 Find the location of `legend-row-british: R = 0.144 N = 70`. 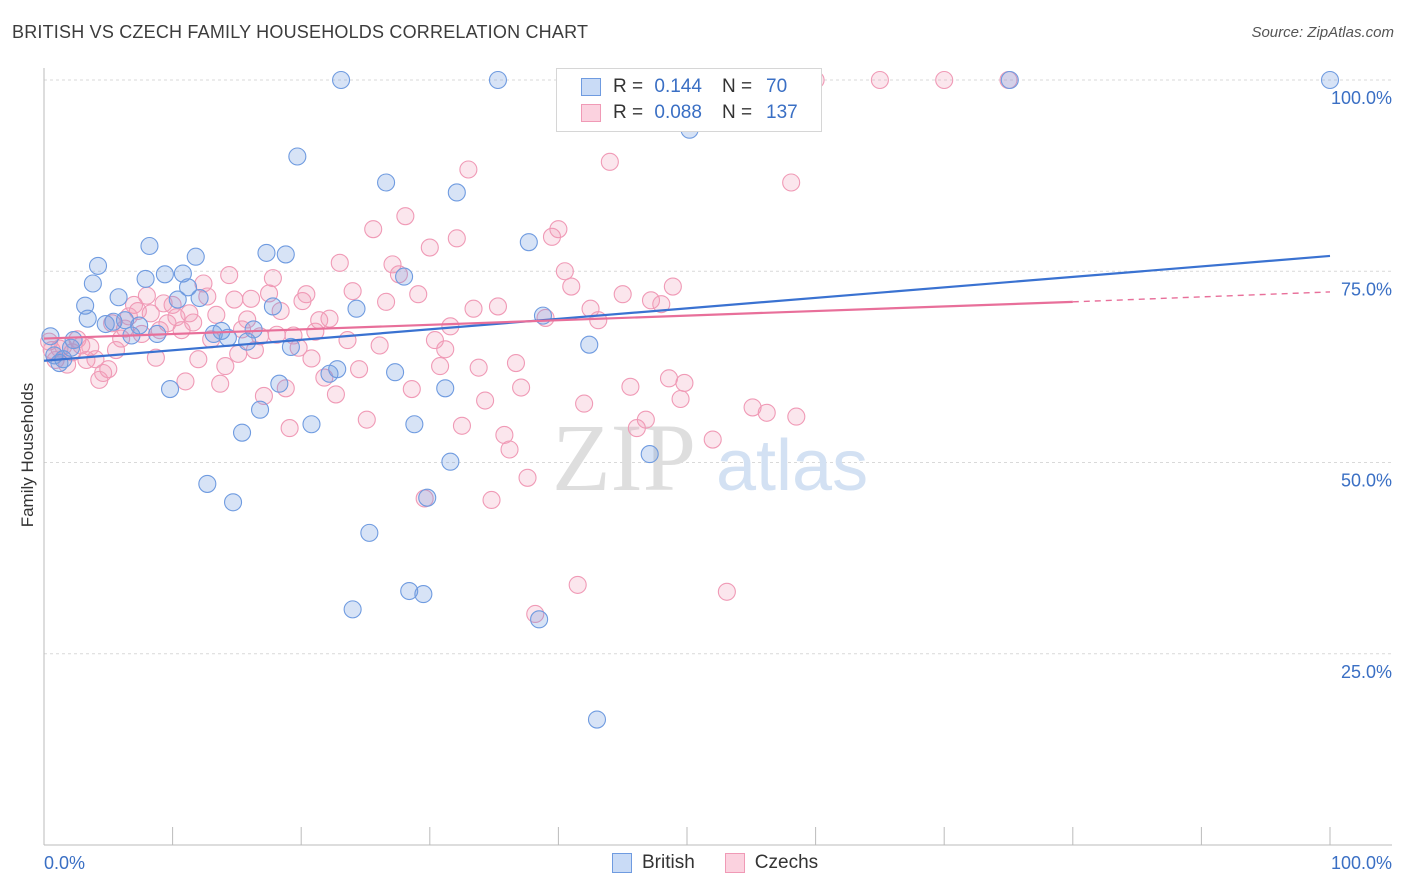

legend-row-british: R = 0.144 N = 70 is located at coordinates (684, 87).